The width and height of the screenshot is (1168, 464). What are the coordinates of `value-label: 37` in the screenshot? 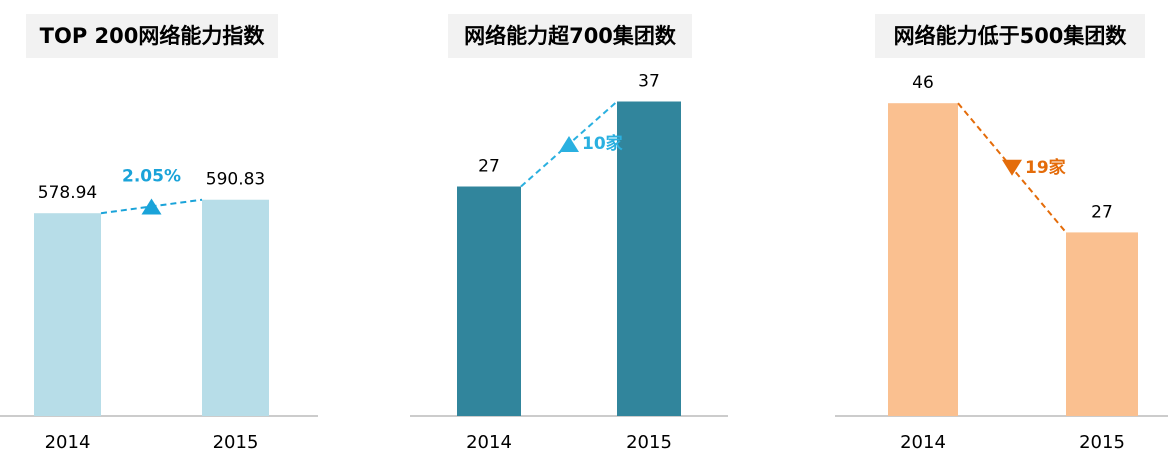 It's located at (649, 82).